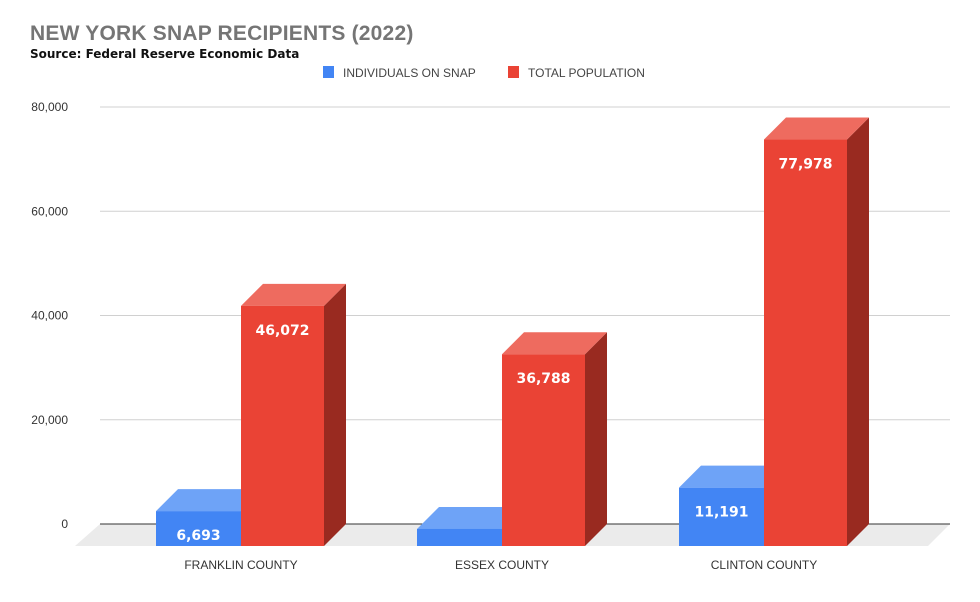 This screenshot has width=980, height=602. What do you see at coordinates (805, 165) in the screenshot?
I see `bar-value-label: 77,978` at bounding box center [805, 165].